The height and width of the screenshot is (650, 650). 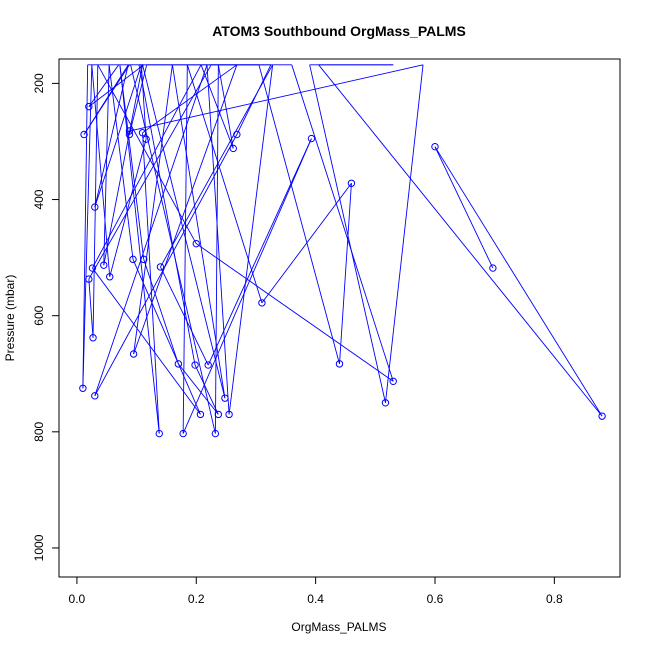 What do you see at coordinates (338, 627) in the screenshot?
I see `x-axis-label: OrgMass_PALMS` at bounding box center [338, 627].